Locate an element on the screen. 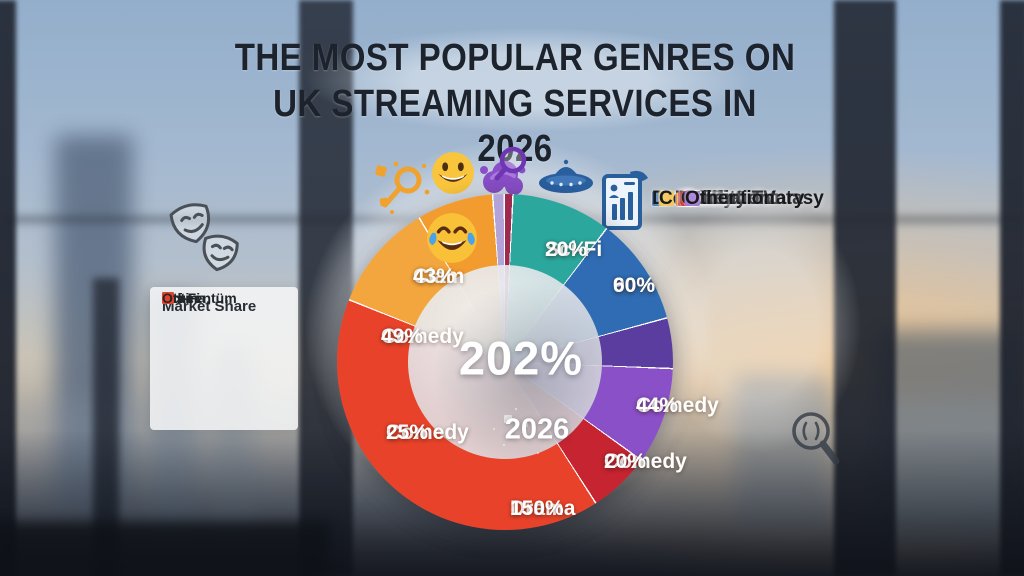  slice-value: 43% is located at coordinates (434, 276).